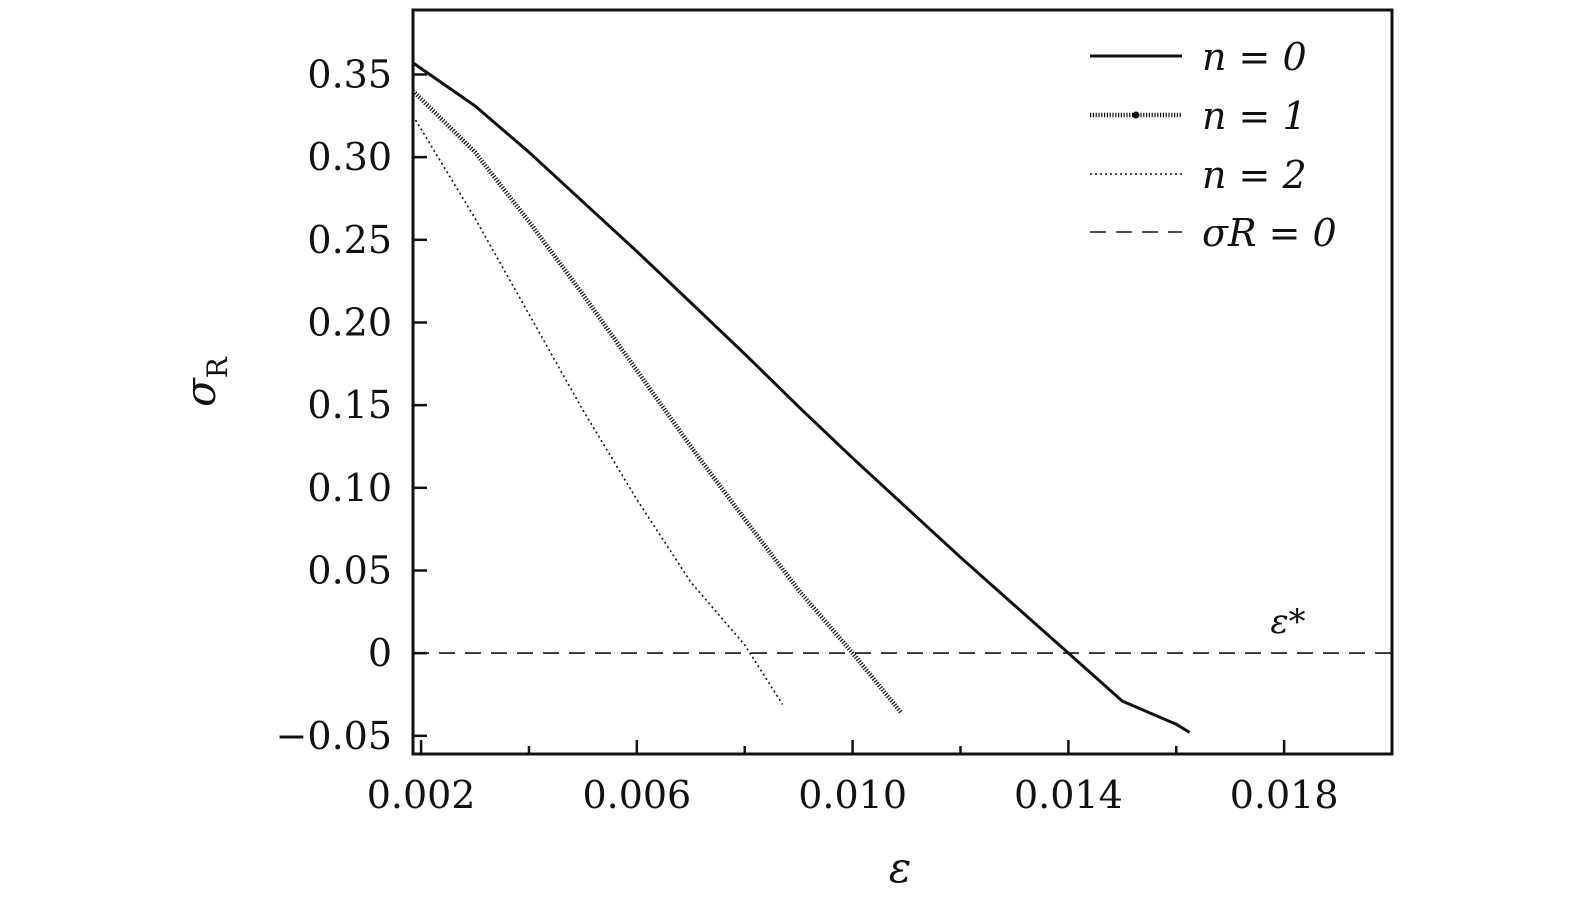  I want to click on legend: n = 0 n = 1 n = 2 σR = 0, so click(1213, 145).